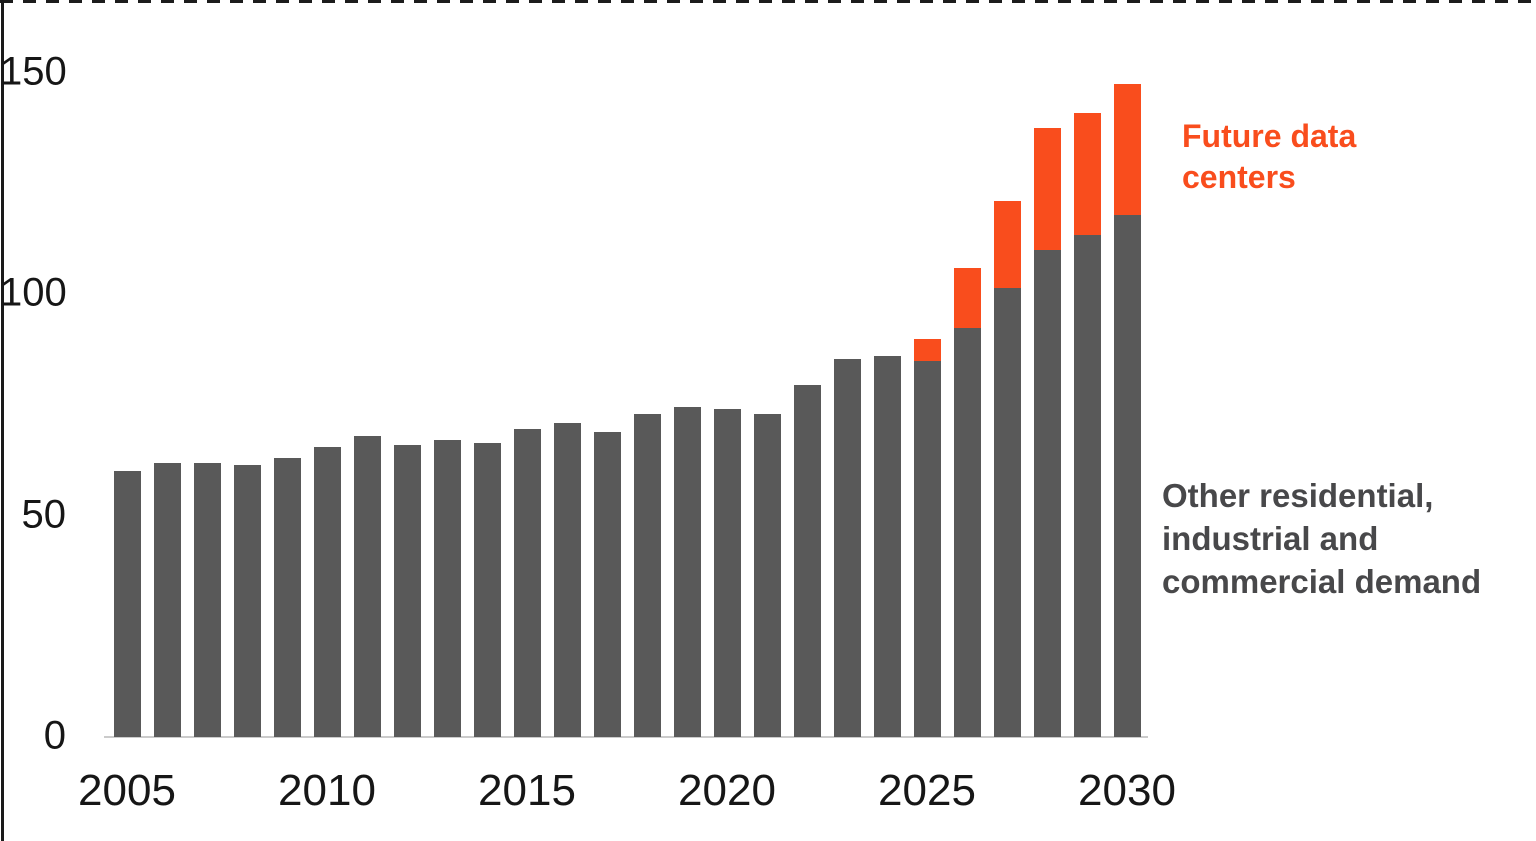  I want to click on x-tick-label-2010: 2010, so click(327, 790).